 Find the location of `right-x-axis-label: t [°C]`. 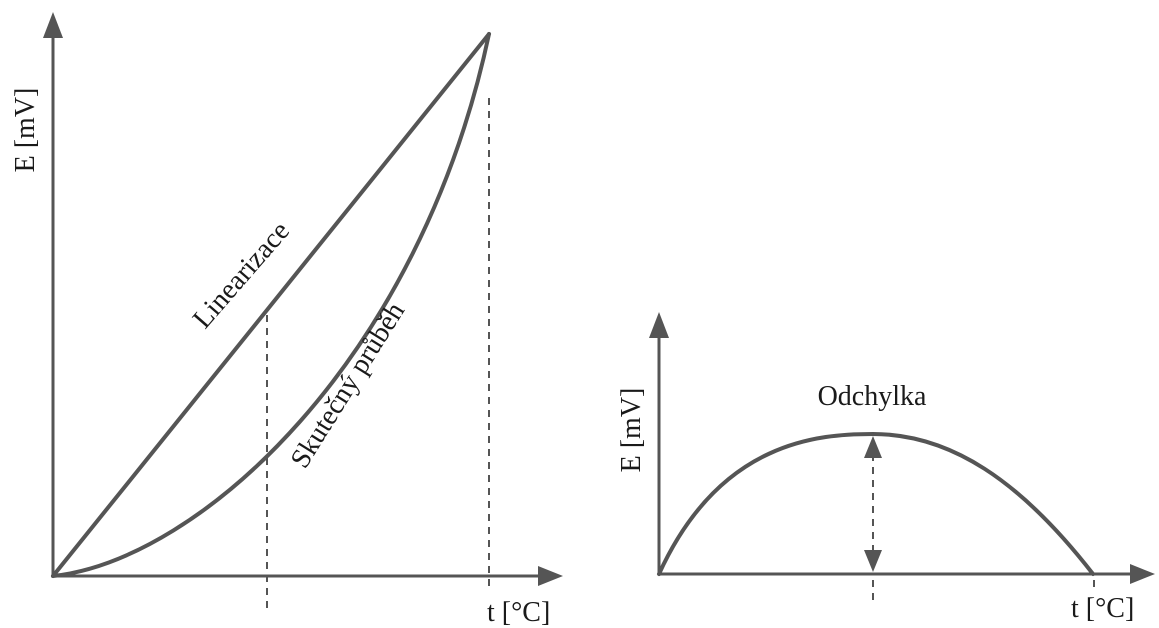

right-x-axis-label: t [°C] is located at coordinates (1102, 608).